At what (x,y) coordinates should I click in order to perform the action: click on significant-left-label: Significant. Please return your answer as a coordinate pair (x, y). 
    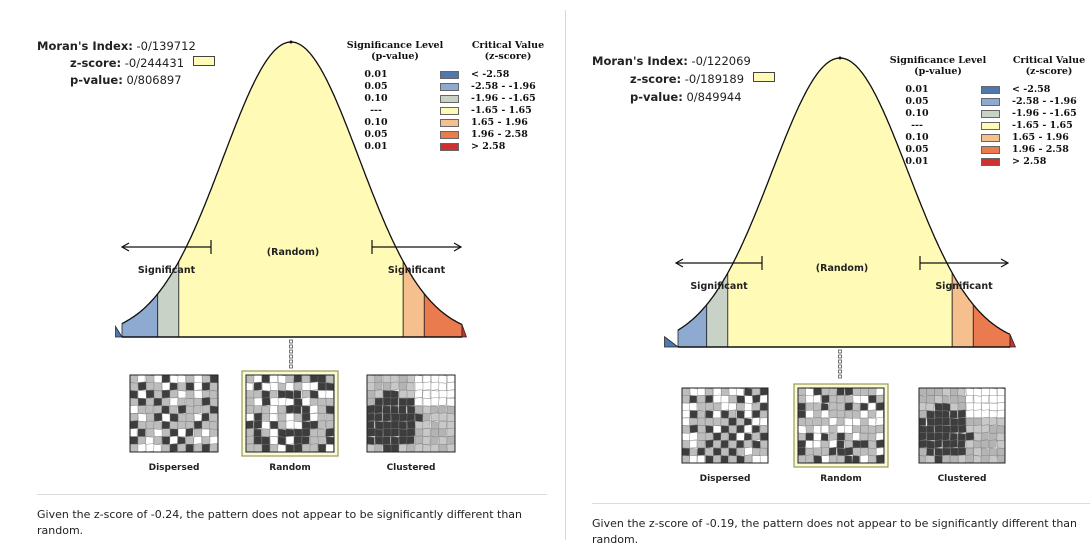
    Looking at the image, I should click on (719, 286).